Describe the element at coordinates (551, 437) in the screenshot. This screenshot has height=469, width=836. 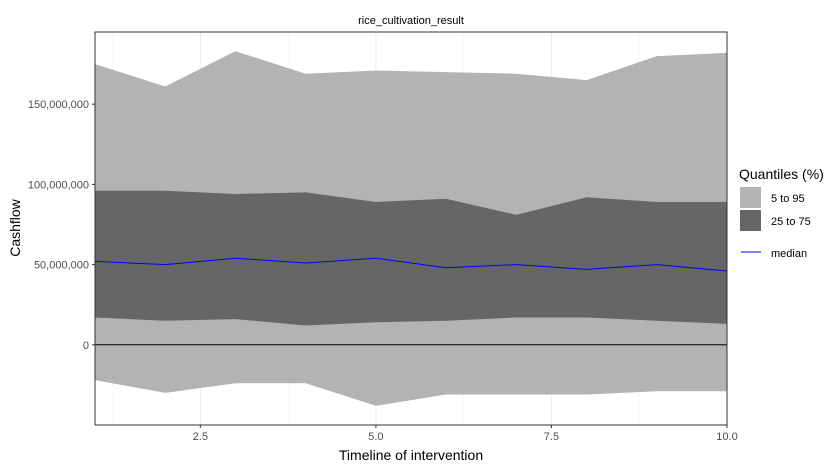
I see `x-tick-label: 7.5` at that location.